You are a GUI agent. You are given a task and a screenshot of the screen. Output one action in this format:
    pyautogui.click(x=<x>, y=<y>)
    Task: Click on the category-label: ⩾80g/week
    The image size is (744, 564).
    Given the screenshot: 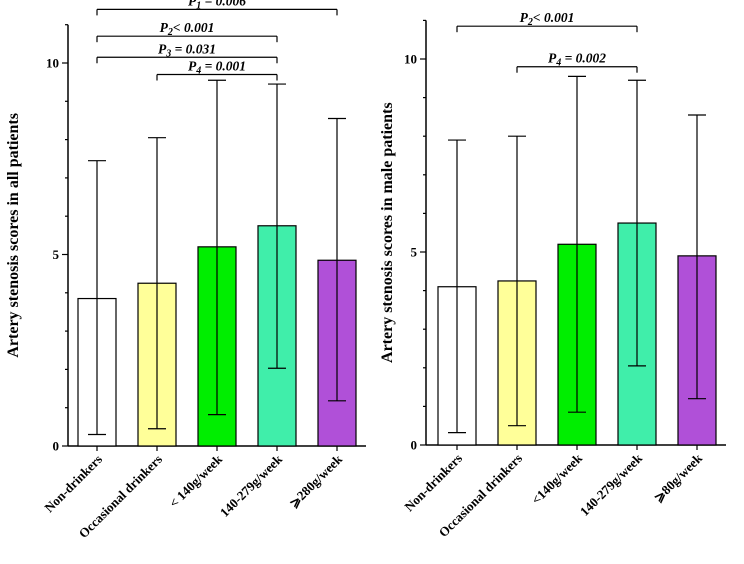 What is the action you would take?
    pyautogui.click(x=678, y=477)
    